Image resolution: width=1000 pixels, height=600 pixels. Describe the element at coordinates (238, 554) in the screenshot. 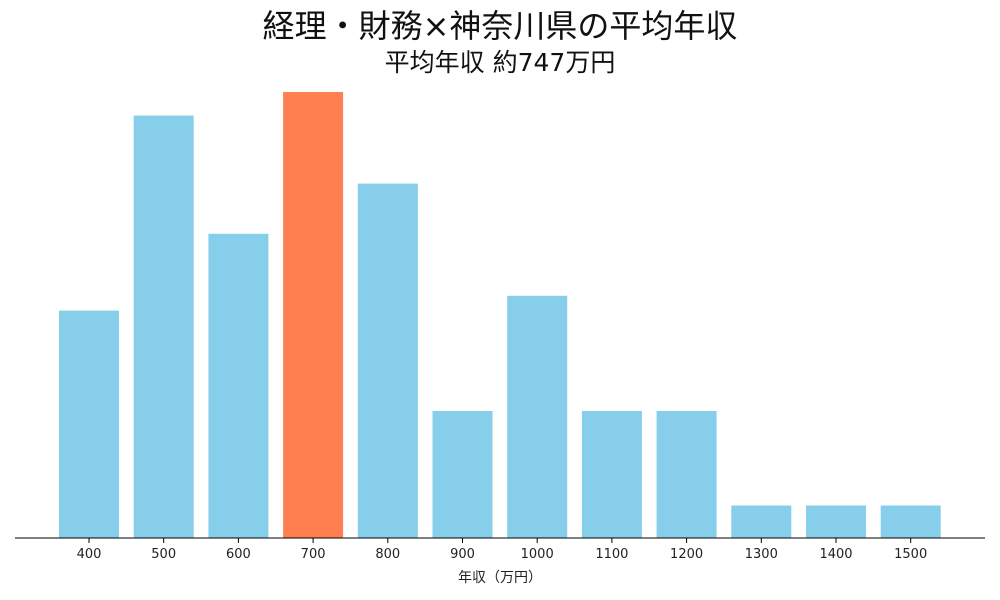

I see `x-tick-label-600: 600` at that location.